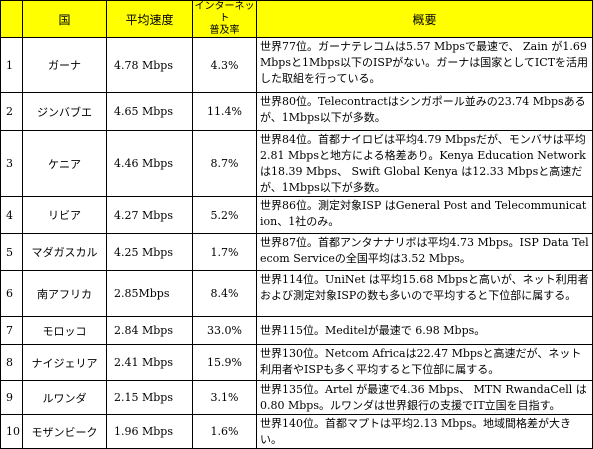 The height and width of the screenshot is (449, 593). I want to click on country-cell: ルワンダ, so click(64, 397).